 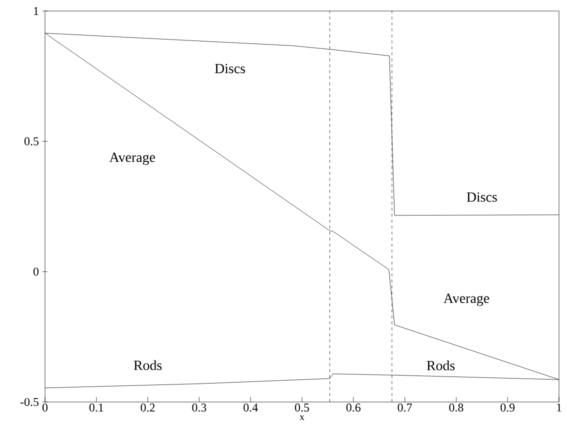 What do you see at coordinates (251, 408) in the screenshot?
I see `x-tick-label: 0.4` at bounding box center [251, 408].